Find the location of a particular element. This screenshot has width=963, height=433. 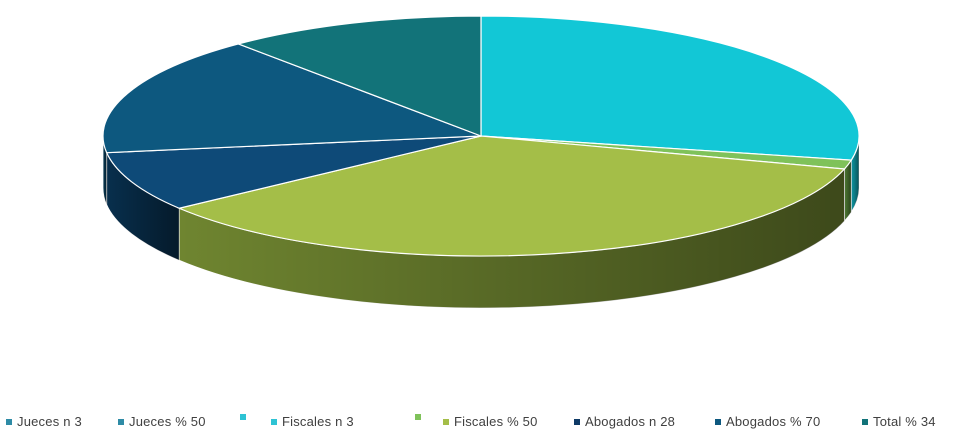

legend-label: Fiscales % 50 is located at coordinates (496, 421).